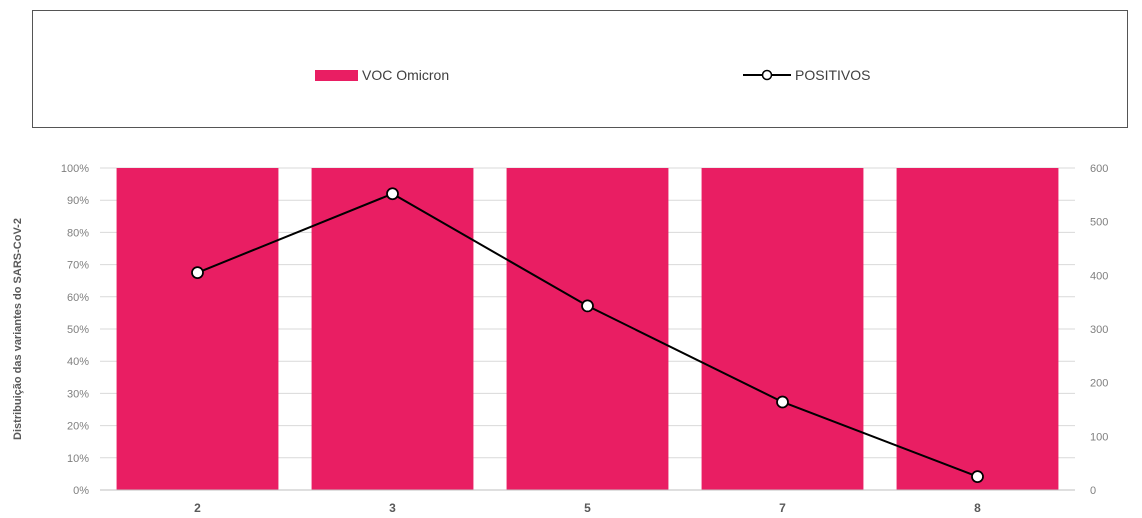 The height and width of the screenshot is (518, 1142). I want to click on y-tick-label: 10%, so click(78, 459).